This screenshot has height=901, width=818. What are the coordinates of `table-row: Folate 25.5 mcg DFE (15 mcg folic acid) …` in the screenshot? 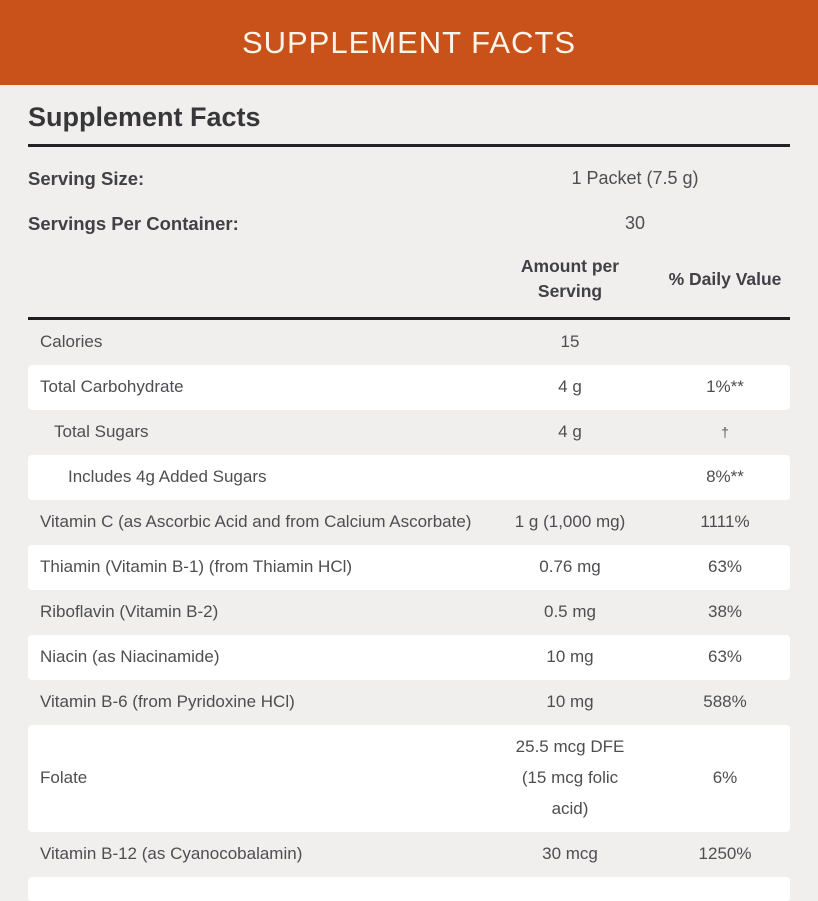 It's located at (409, 778).